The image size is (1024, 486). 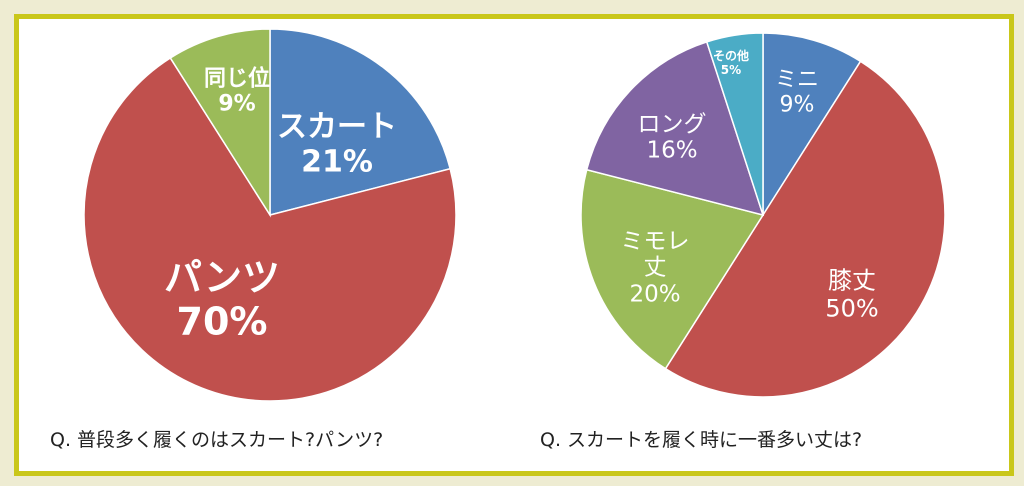 I want to click on left-chart-question: Q. 普段多く履くのはスカート?パンツ?, so click(x=217, y=440).